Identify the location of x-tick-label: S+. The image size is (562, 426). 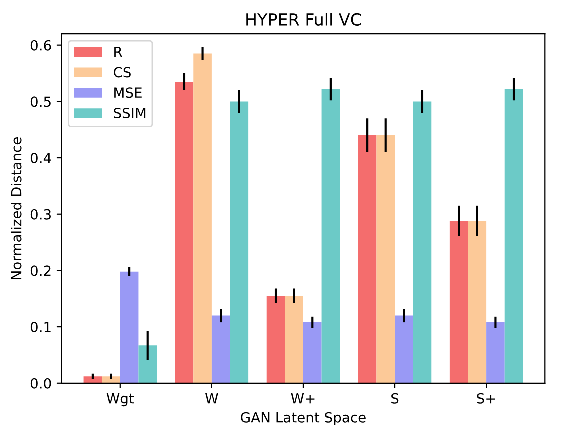
(486, 398).